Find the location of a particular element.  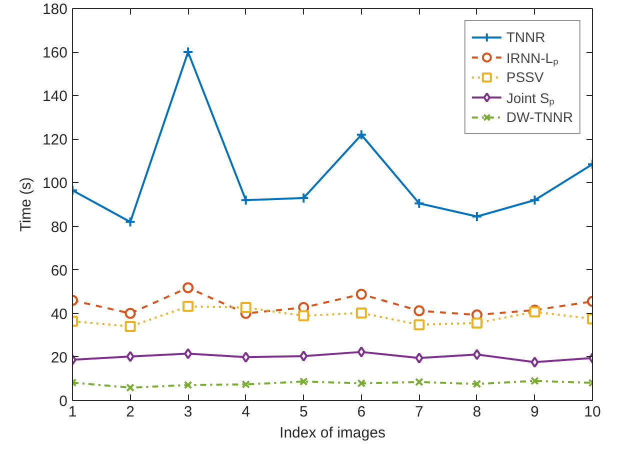

legend-label: IRNN-Lₚ is located at coordinates (533, 57).